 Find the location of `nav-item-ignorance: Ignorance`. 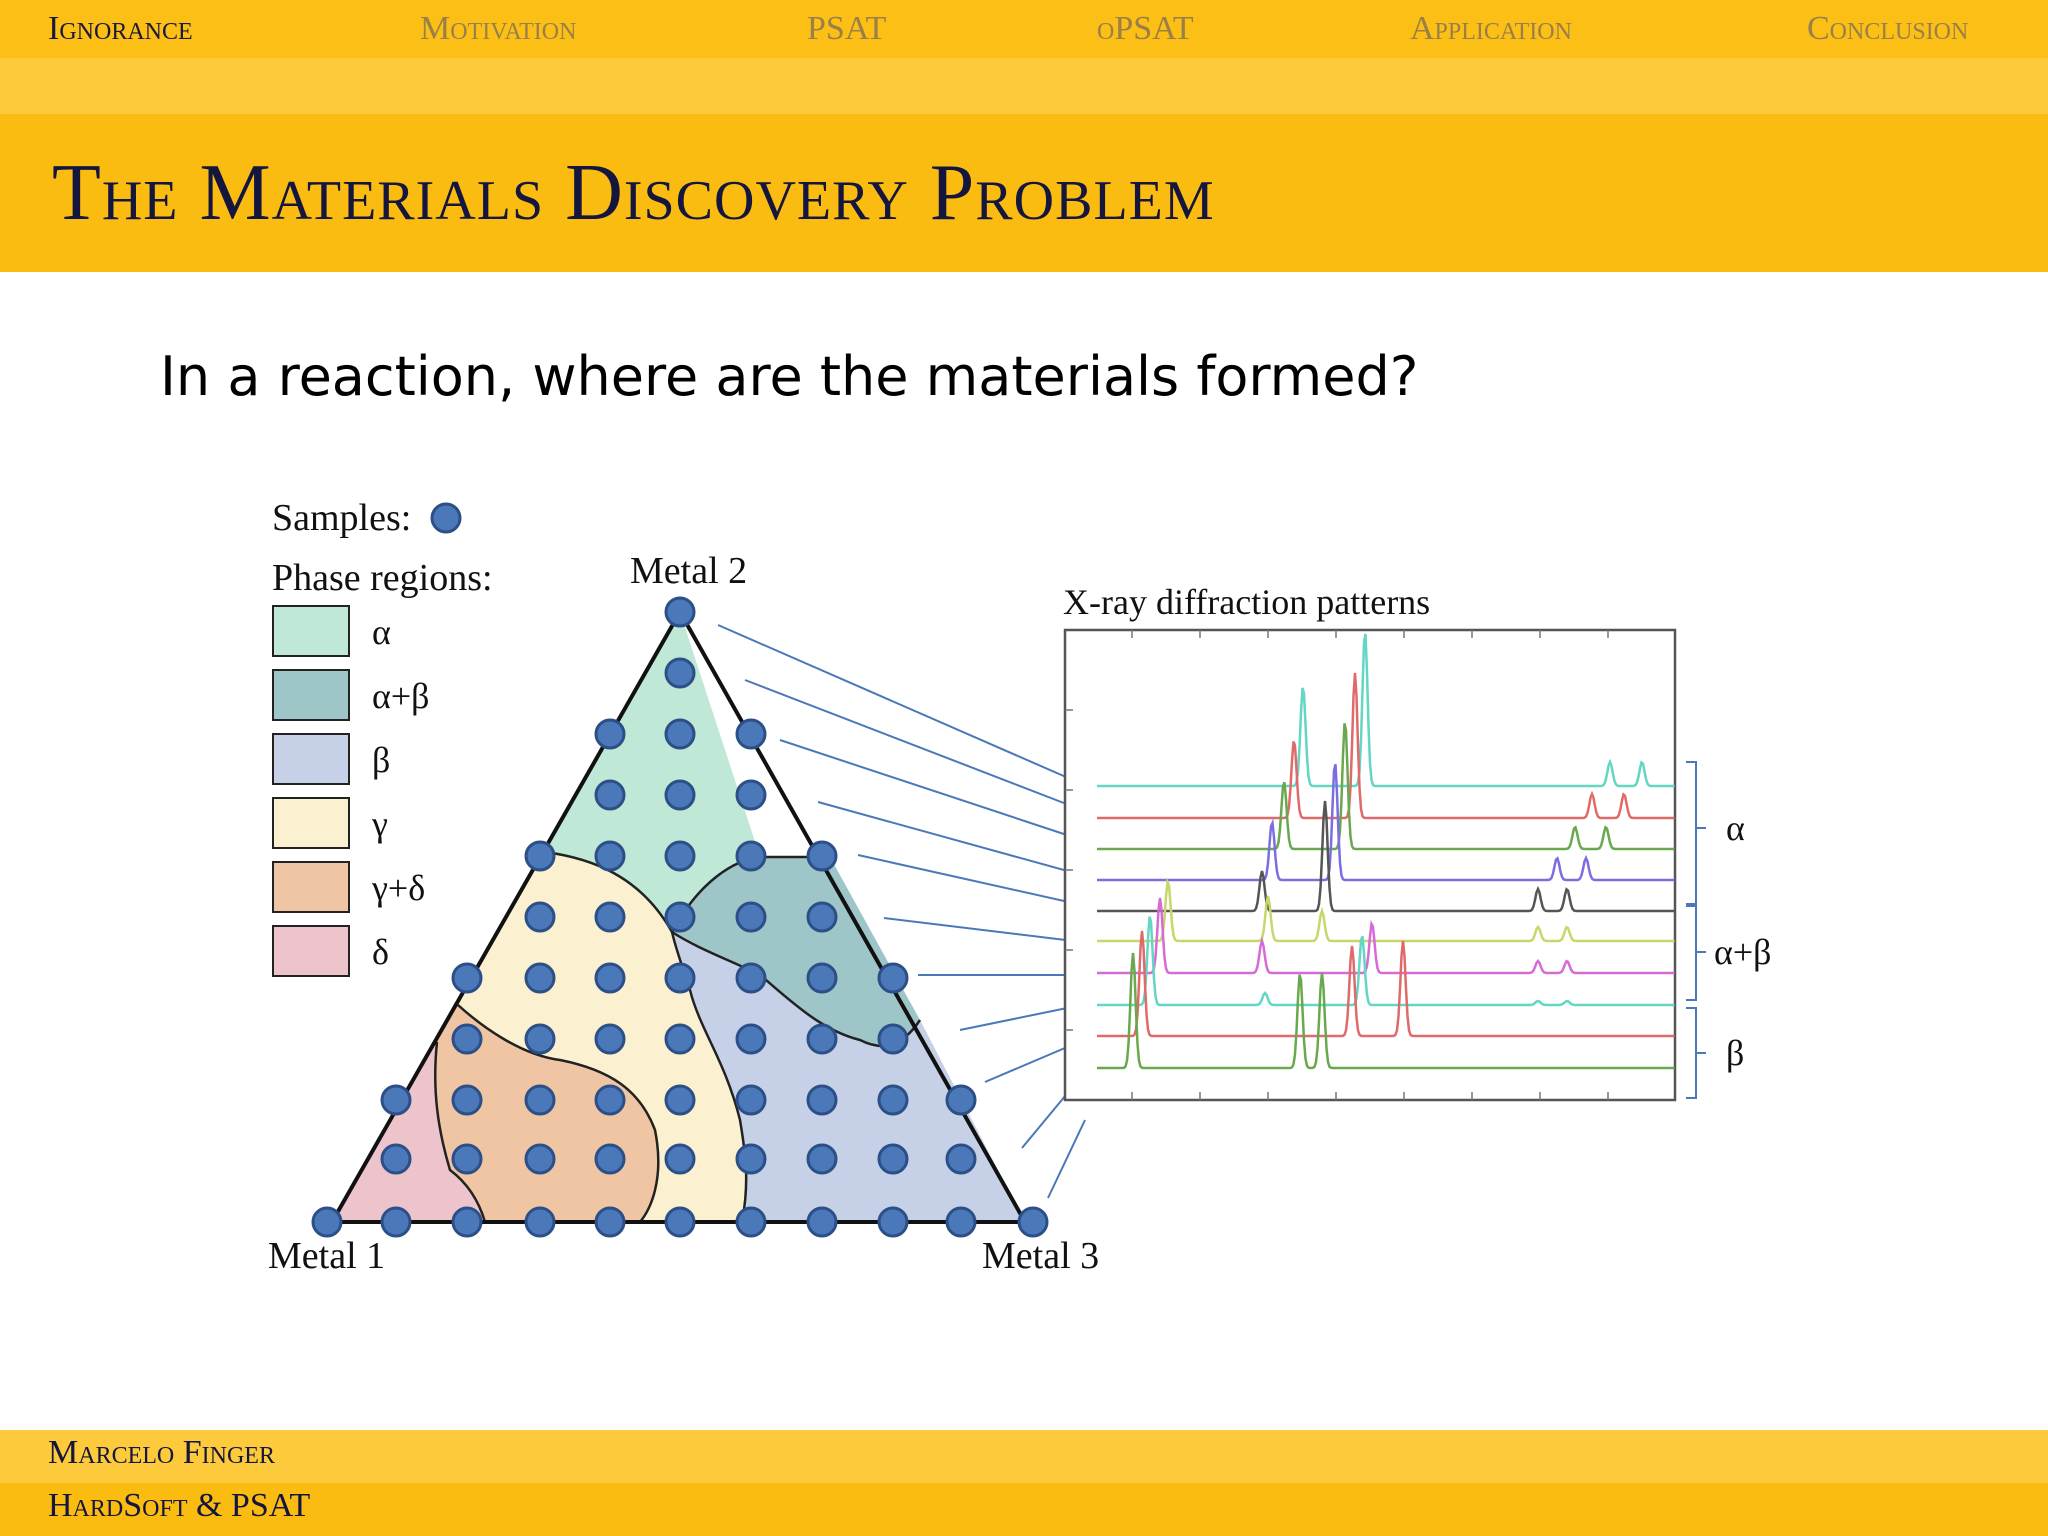

nav-item-ignorance: Ignorance is located at coordinates (120, 28).